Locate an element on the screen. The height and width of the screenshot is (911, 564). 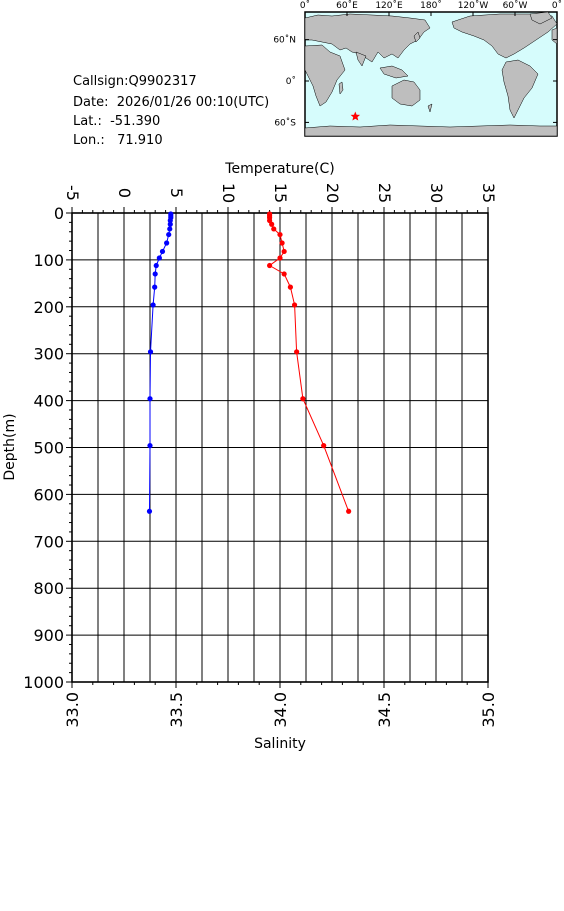
antarctica-landmass is located at coordinates (431, 130).